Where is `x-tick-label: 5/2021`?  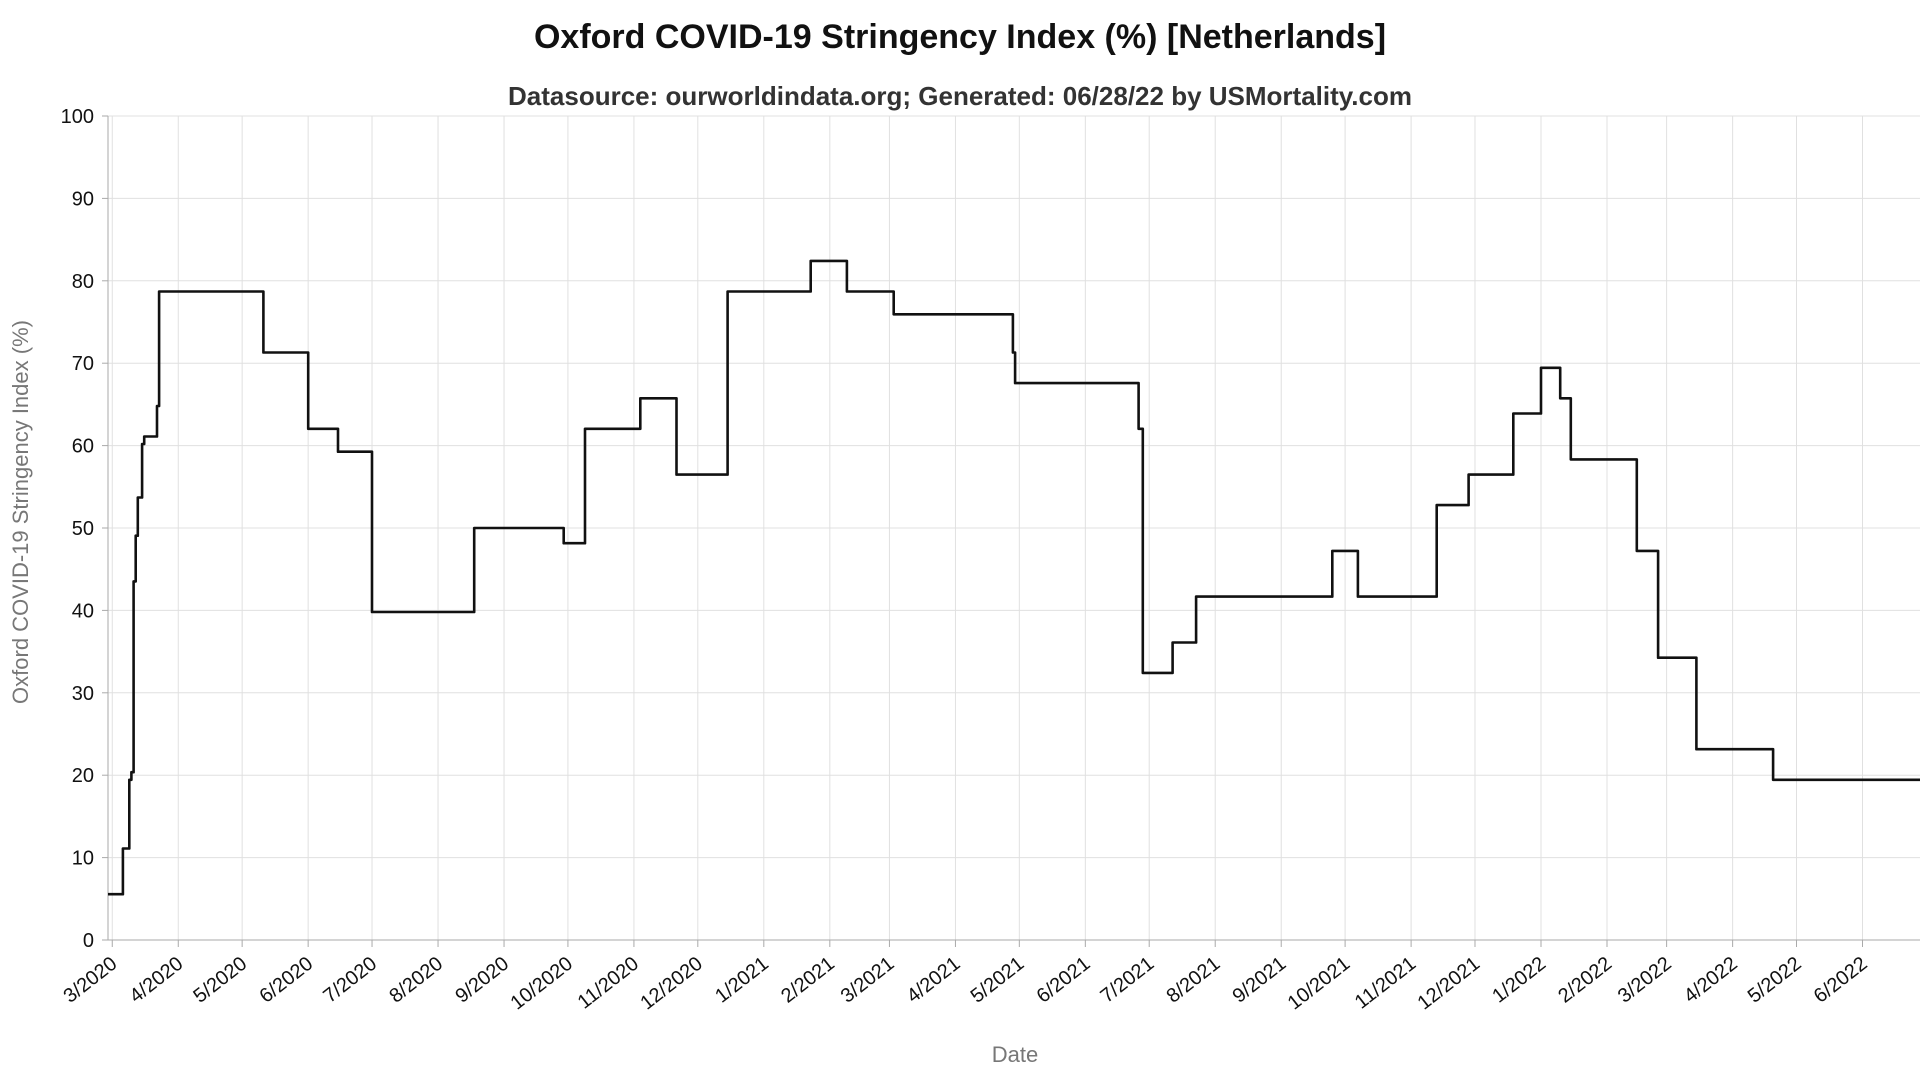 x-tick-label: 5/2021 is located at coordinates (998, 980).